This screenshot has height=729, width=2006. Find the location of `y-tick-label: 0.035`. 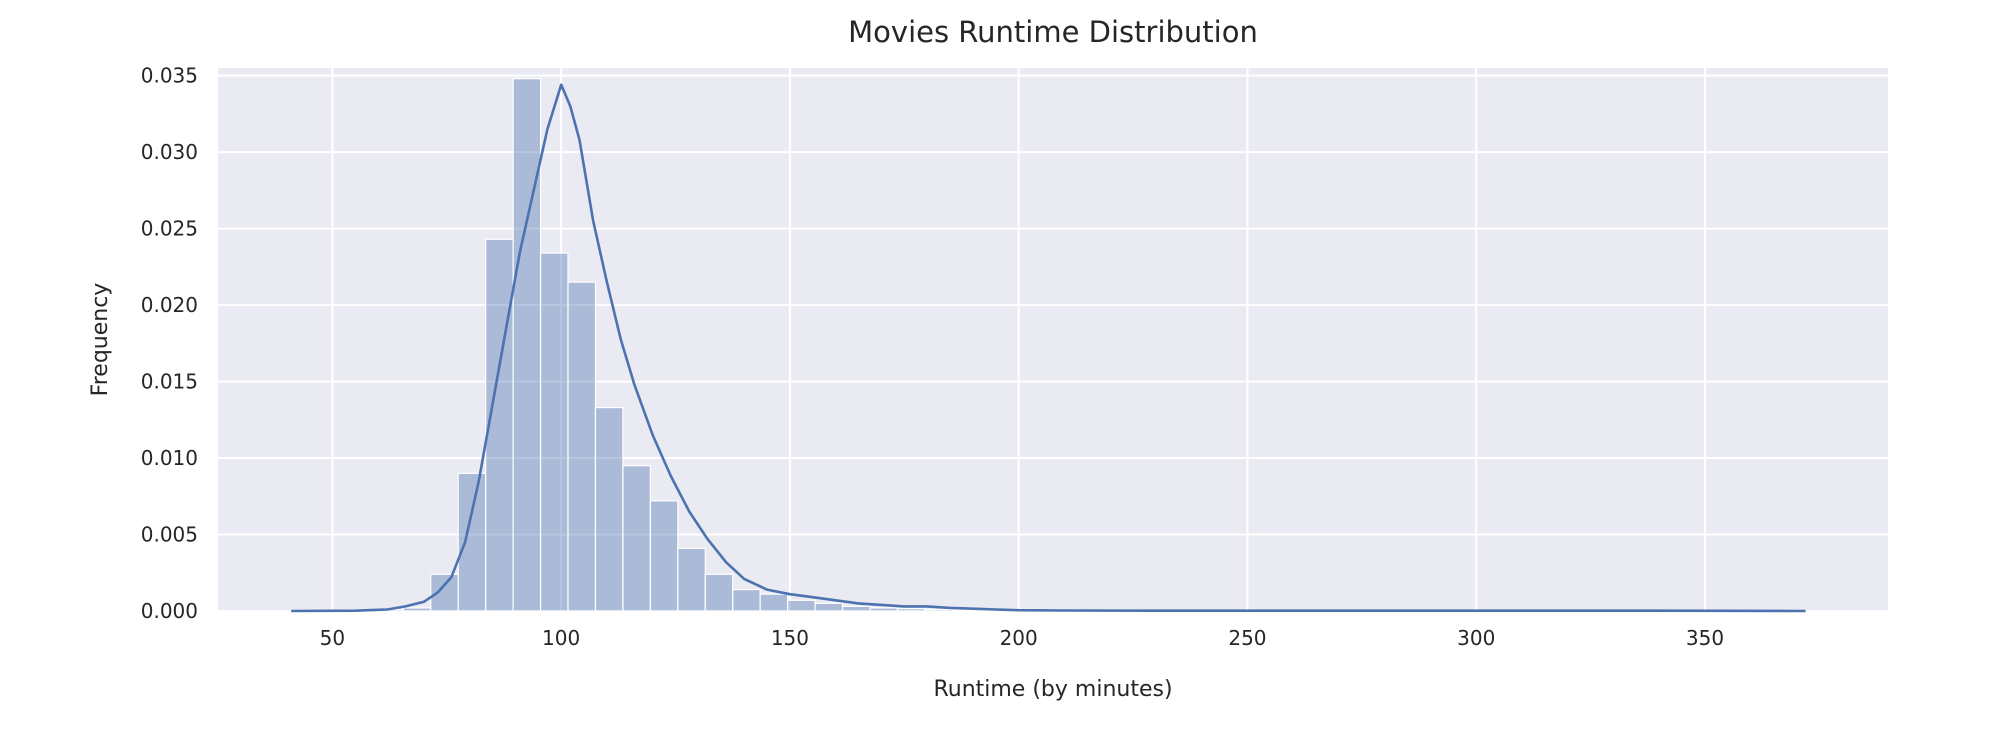

y-tick-label: 0.035 is located at coordinates (169, 76).